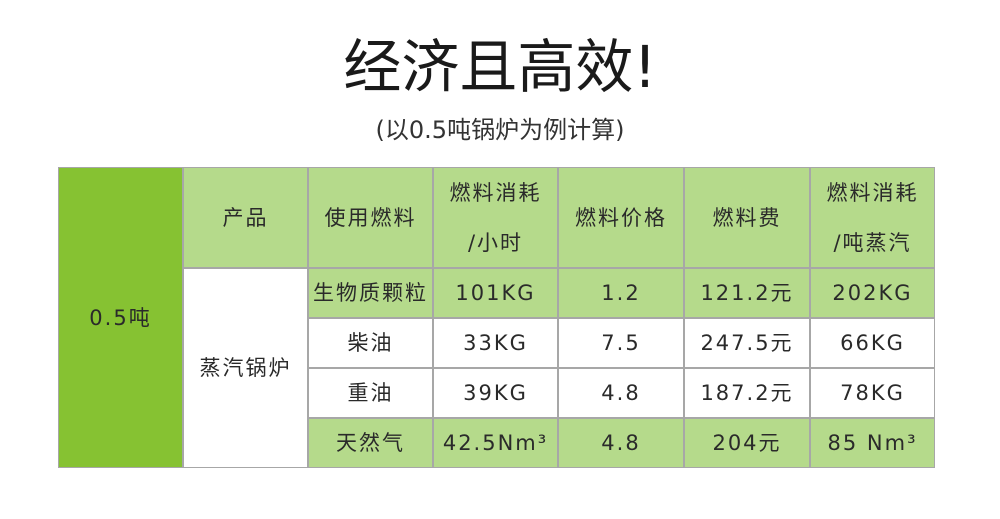  I want to click on table-cell: 101KG, so click(495, 293).